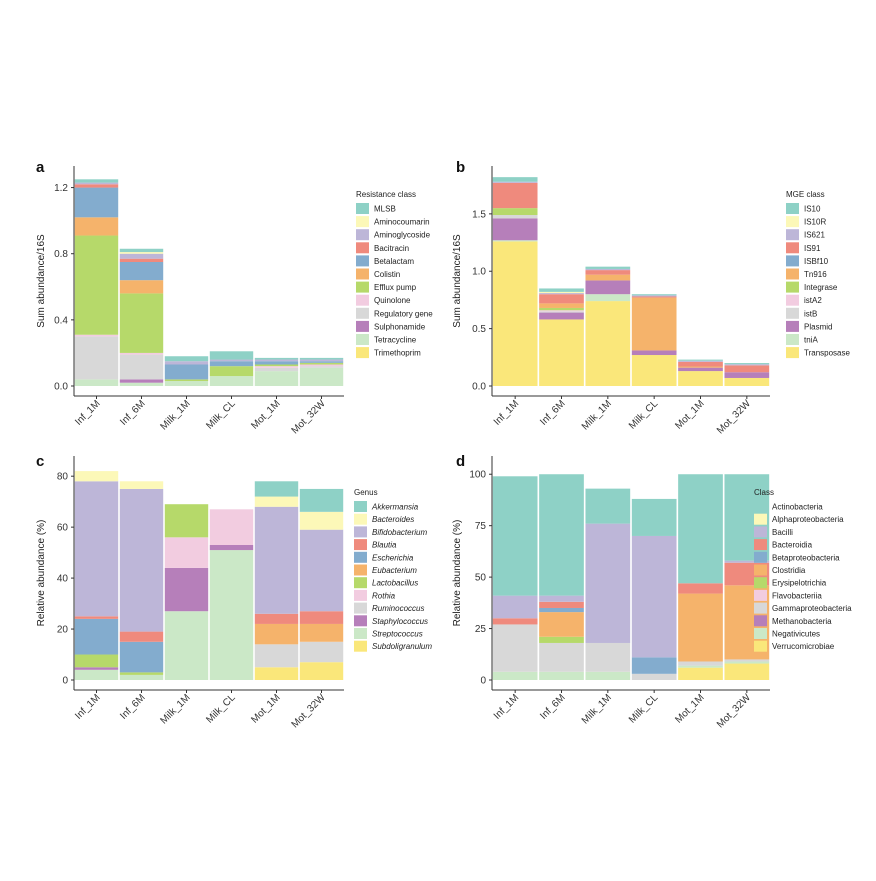 The image size is (876, 881). Describe the element at coordinates (806, 557) in the screenshot. I see `legend-label: Betaproteobacteria` at that location.